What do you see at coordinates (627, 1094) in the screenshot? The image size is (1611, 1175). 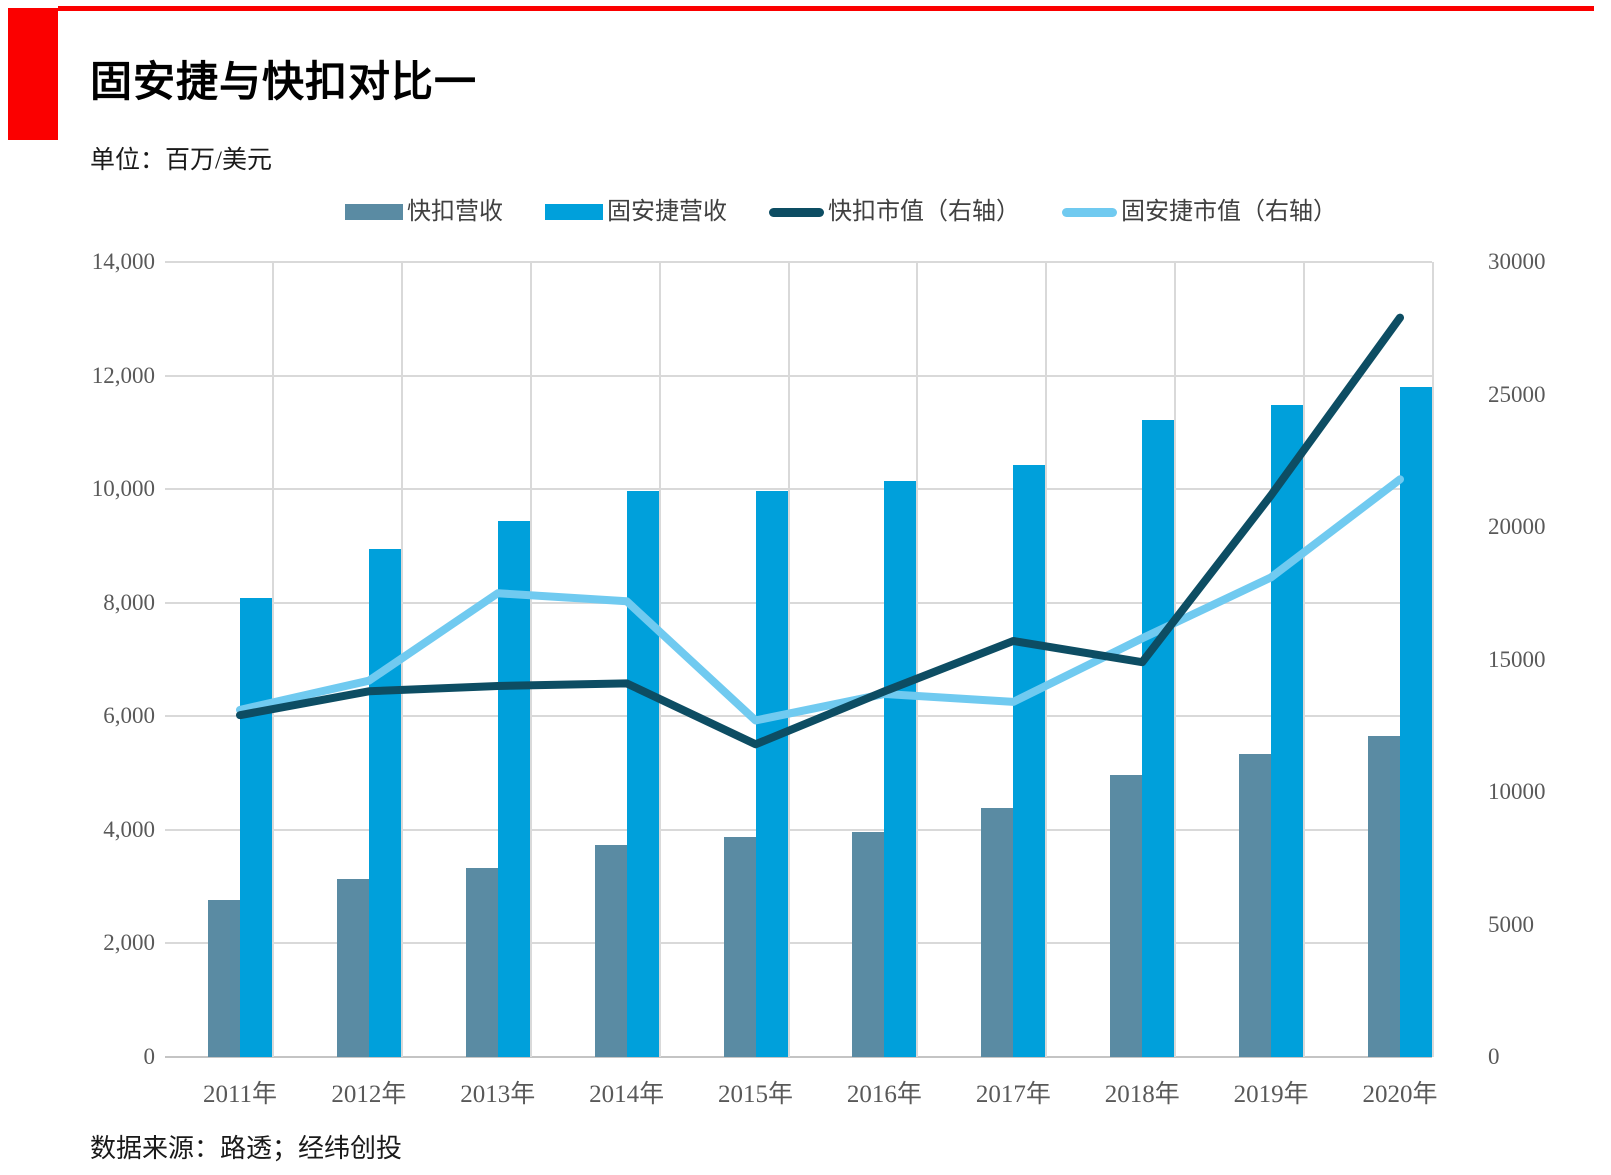 I see `x-tick-label: 2014年` at bounding box center [627, 1094].